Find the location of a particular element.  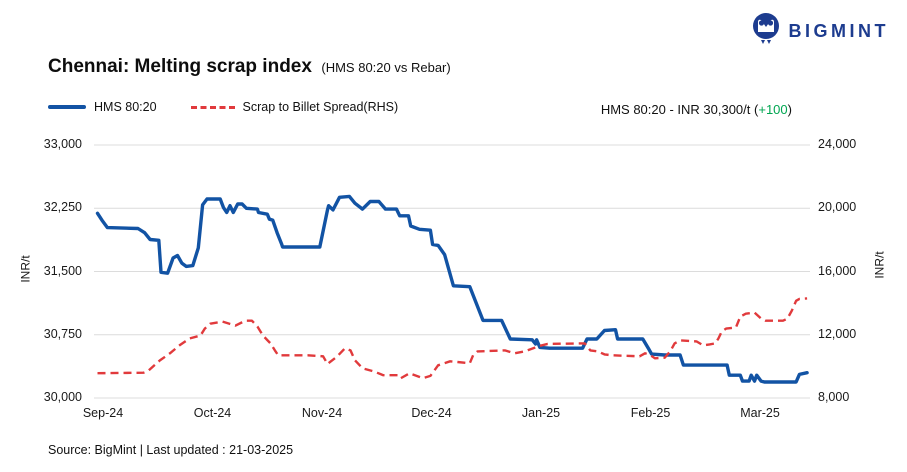

x-axis-tick: Nov-24 is located at coordinates (322, 413).